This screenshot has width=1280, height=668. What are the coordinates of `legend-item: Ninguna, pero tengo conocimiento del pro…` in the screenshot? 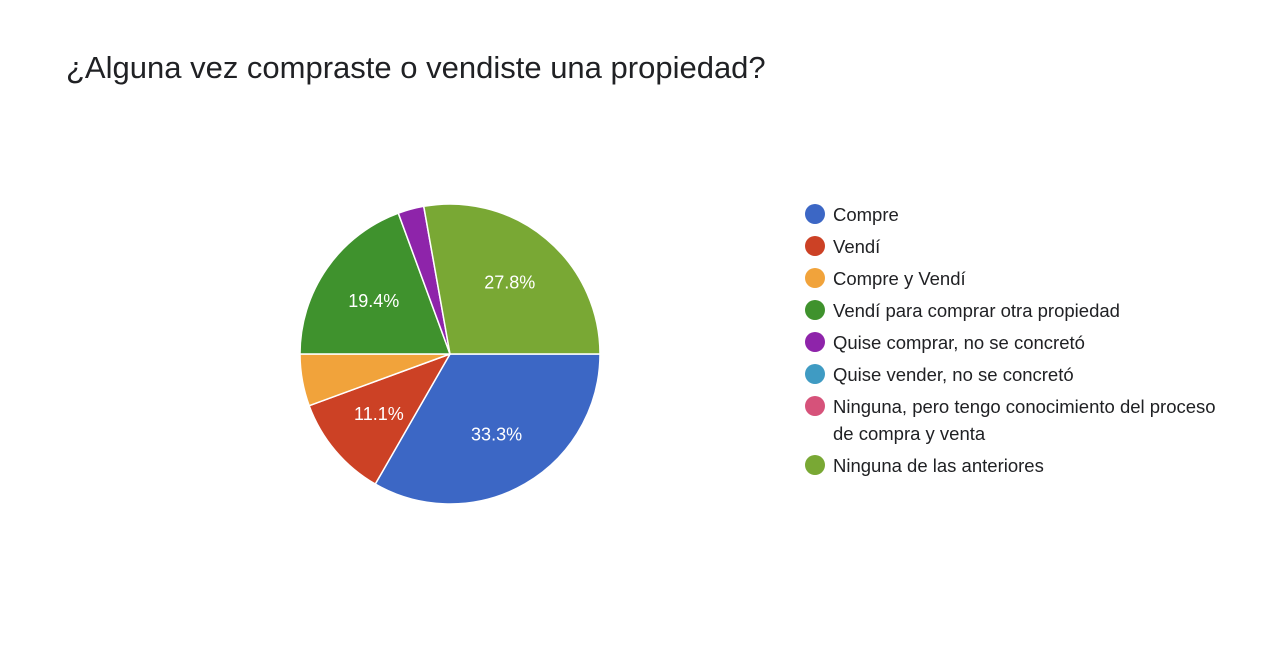 It's located at (1015, 420).